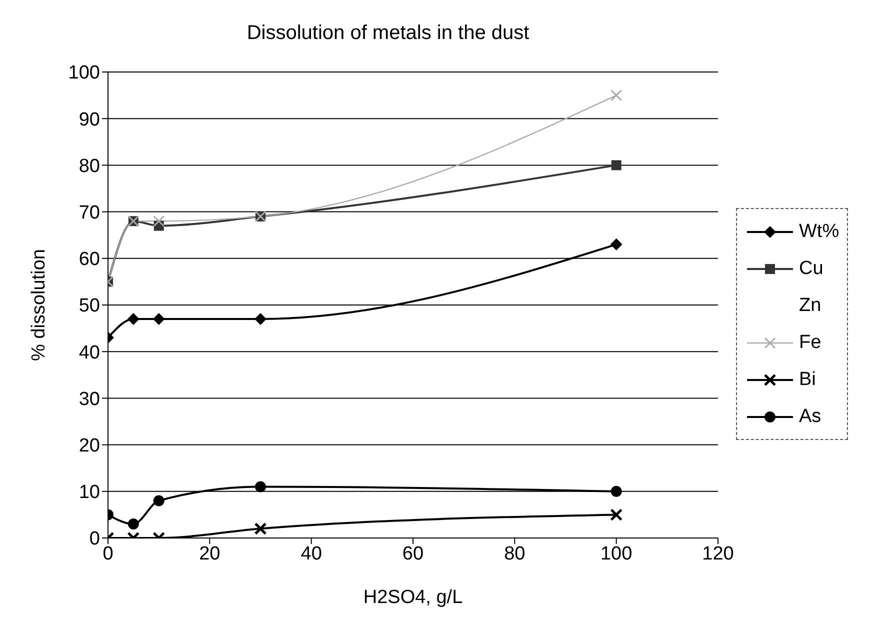 The height and width of the screenshot is (620, 885). What do you see at coordinates (413, 553) in the screenshot?
I see `x-tick-label: 60` at bounding box center [413, 553].